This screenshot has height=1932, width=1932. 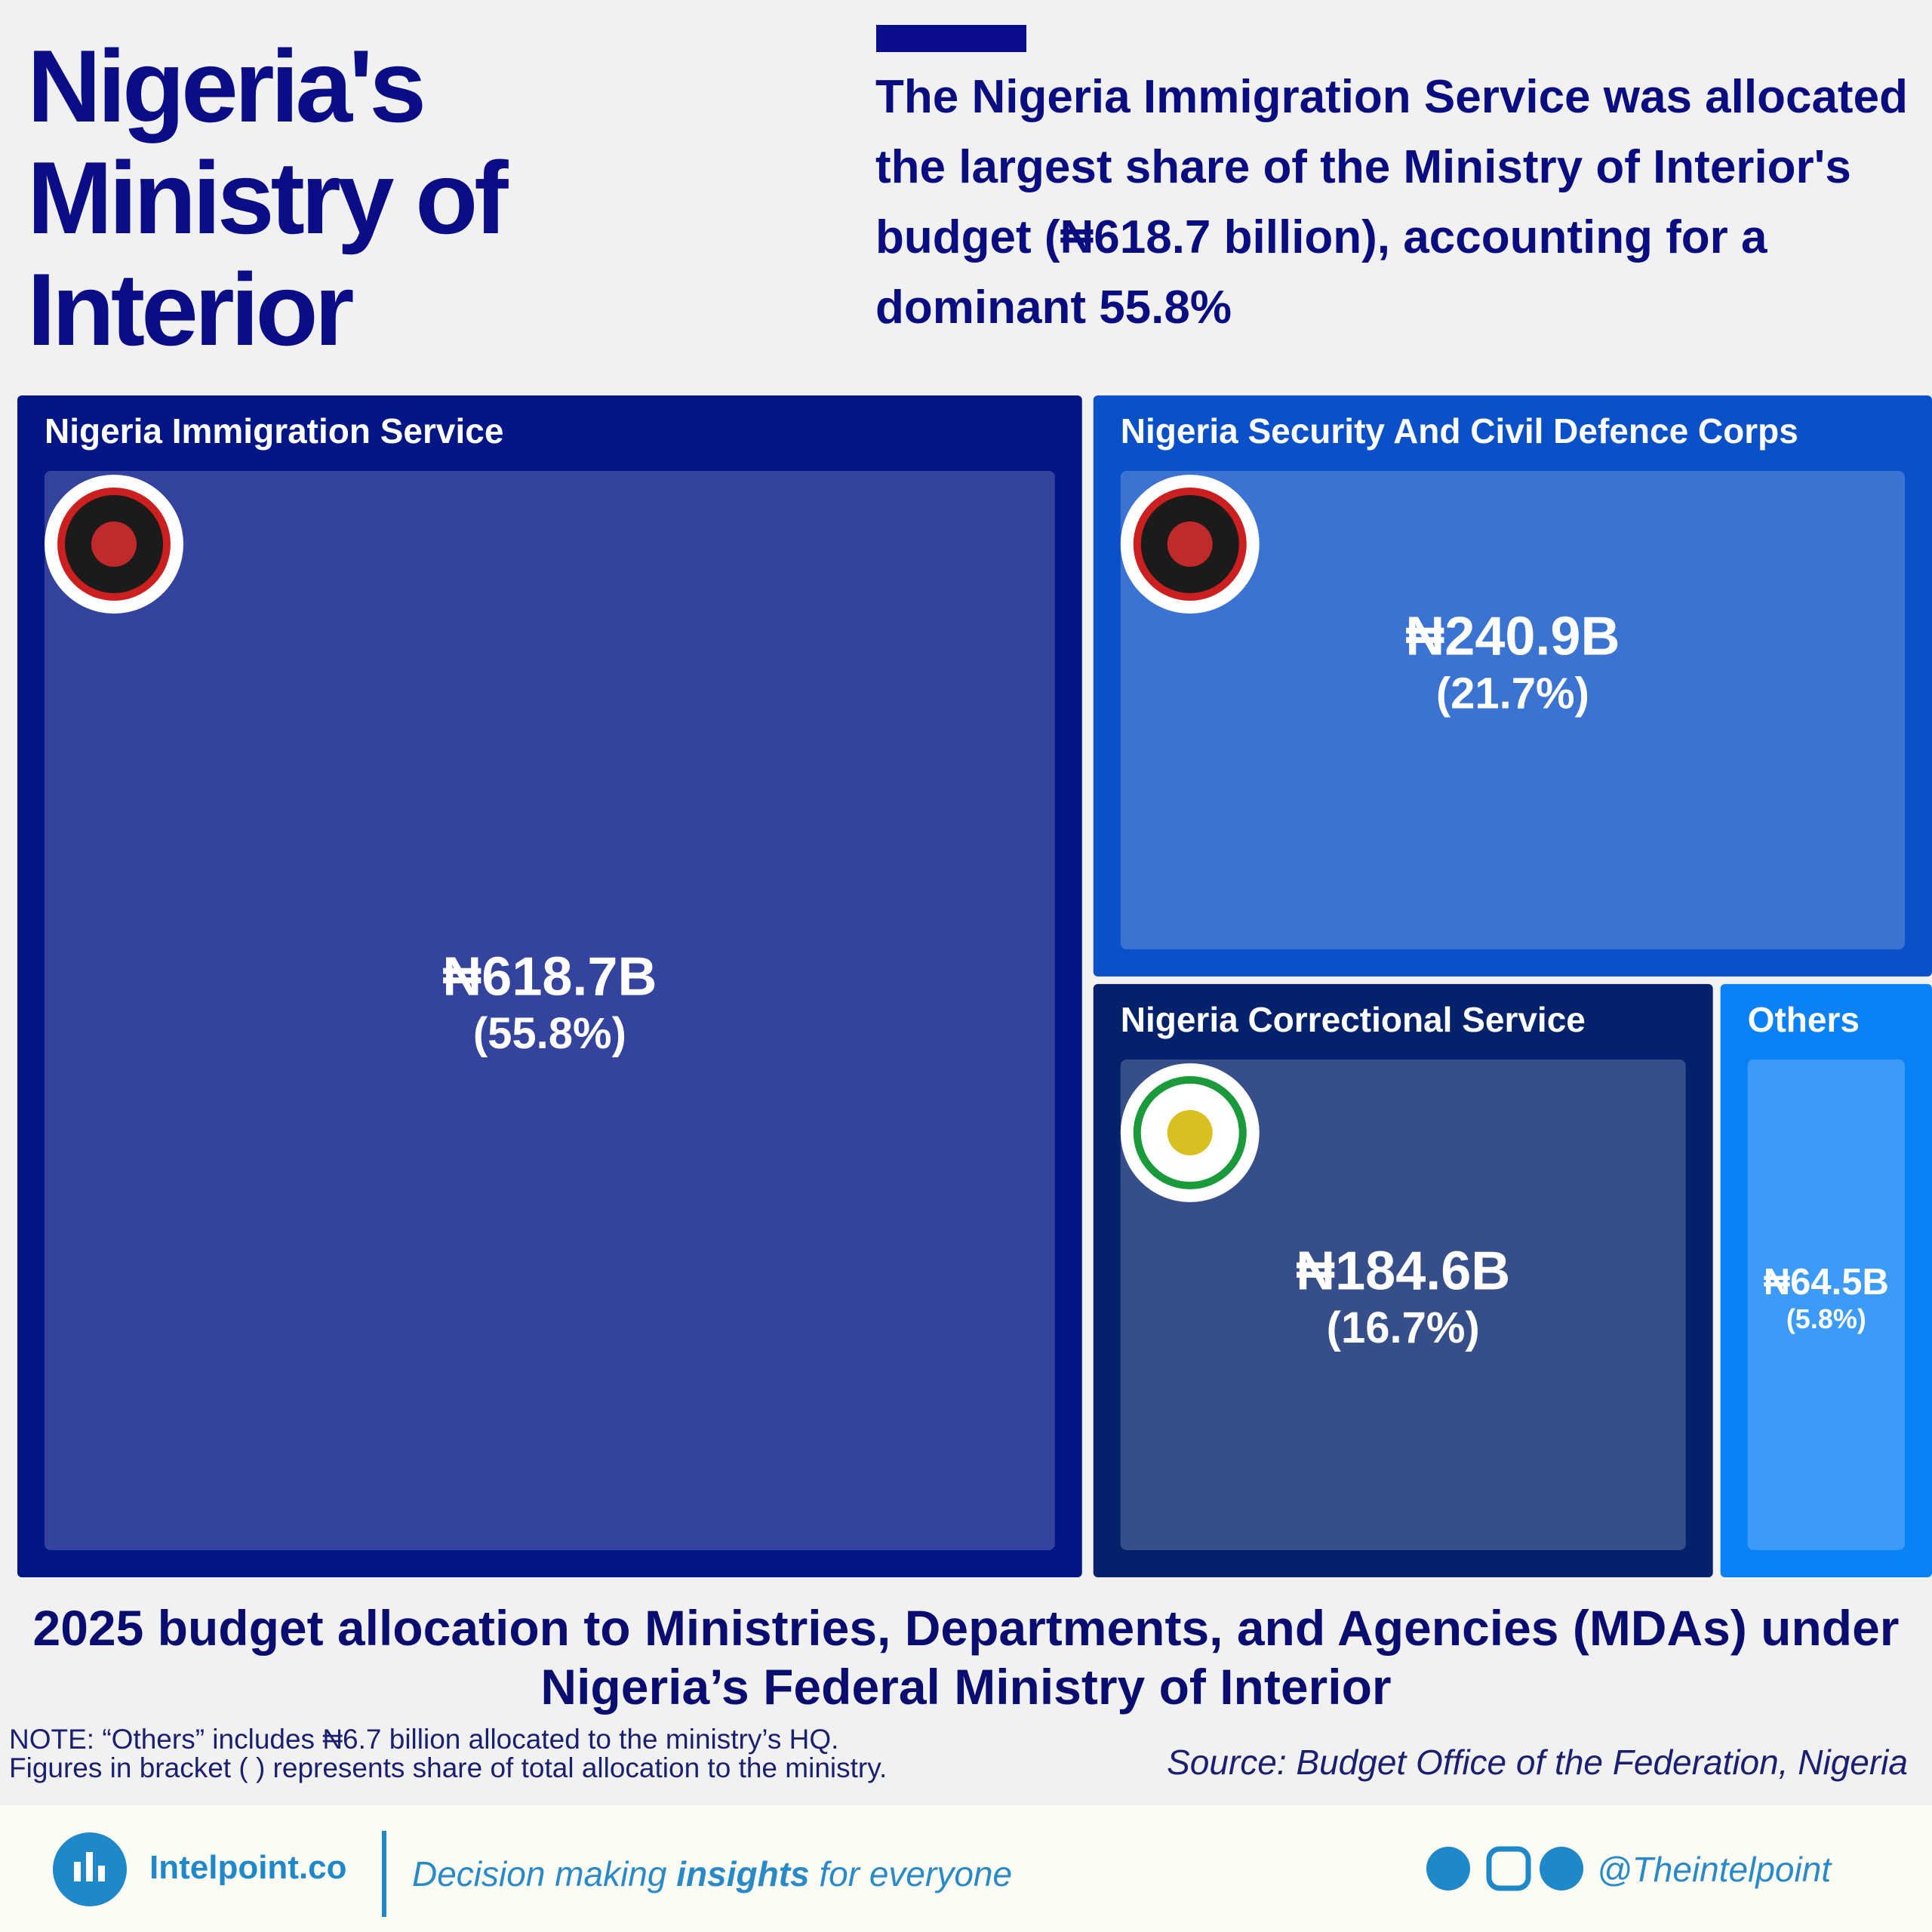 I want to click on value-label: ₦64.5B, so click(x=1826, y=1282).